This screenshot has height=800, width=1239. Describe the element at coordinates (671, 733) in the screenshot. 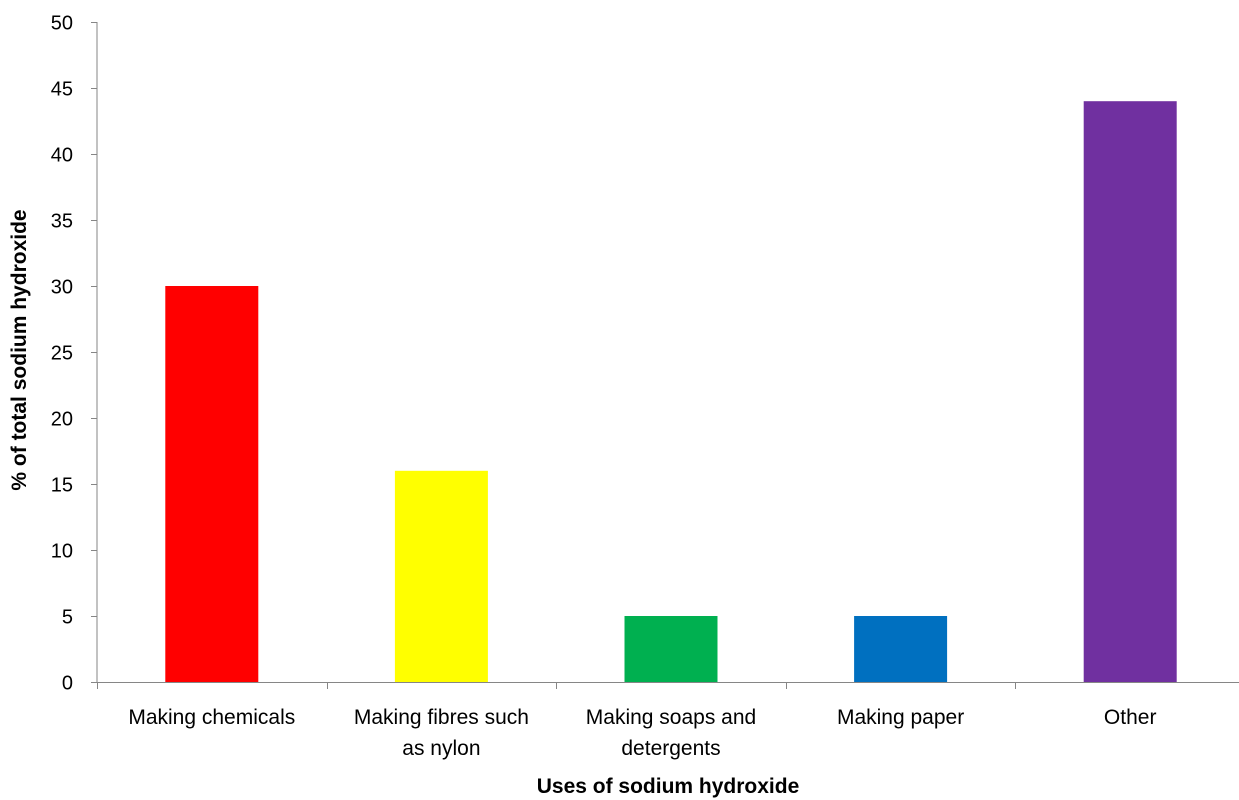

I see `x-category-label: Making soaps and detergents` at that location.